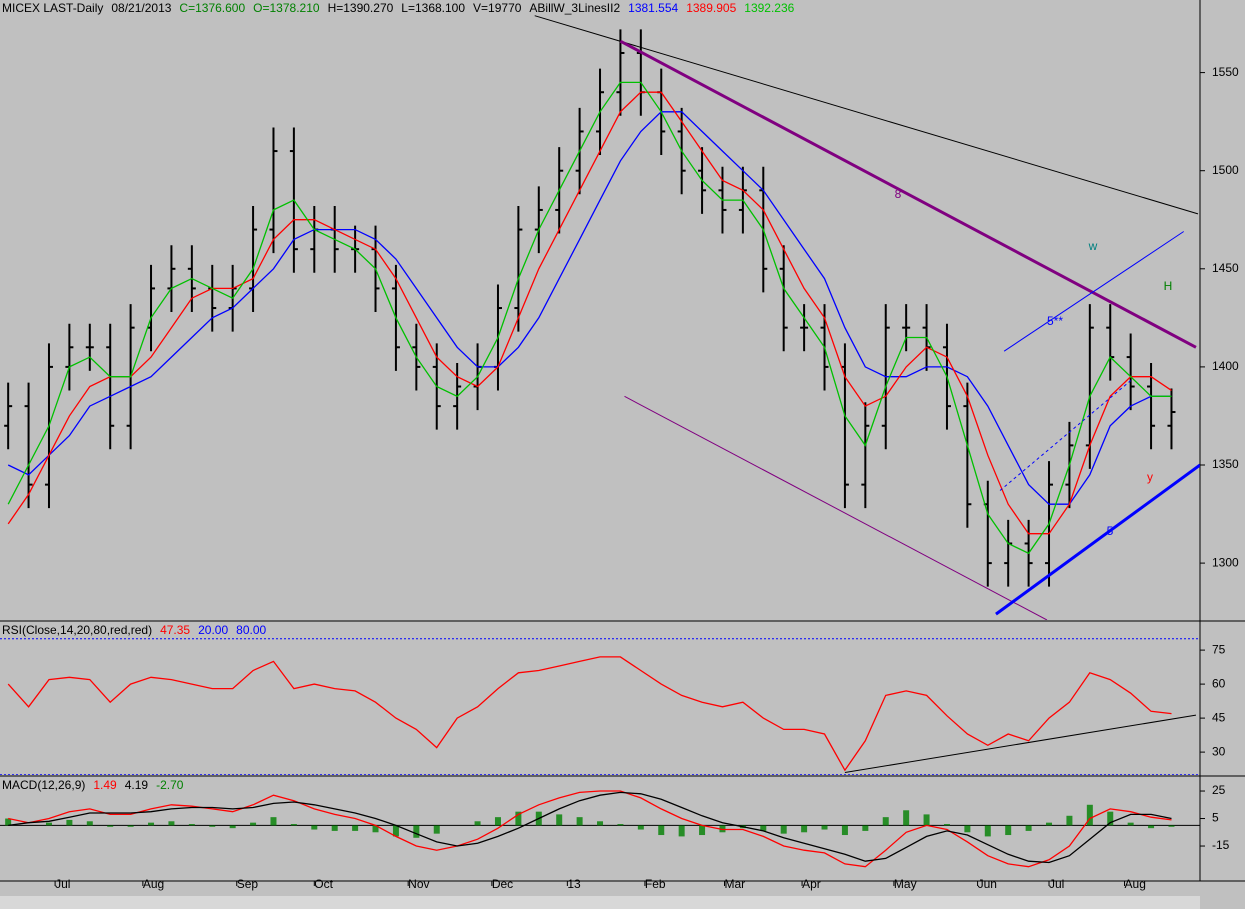  I want to click on y-tick-label: 60, so click(1219, 683).